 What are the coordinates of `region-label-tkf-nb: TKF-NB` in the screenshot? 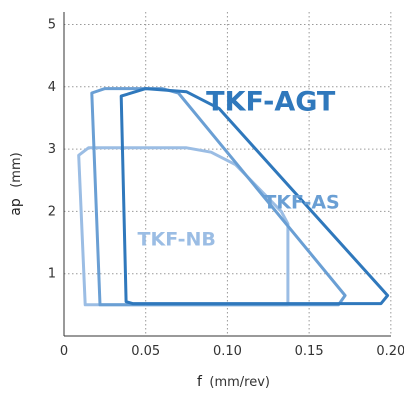 It's located at (177, 240).